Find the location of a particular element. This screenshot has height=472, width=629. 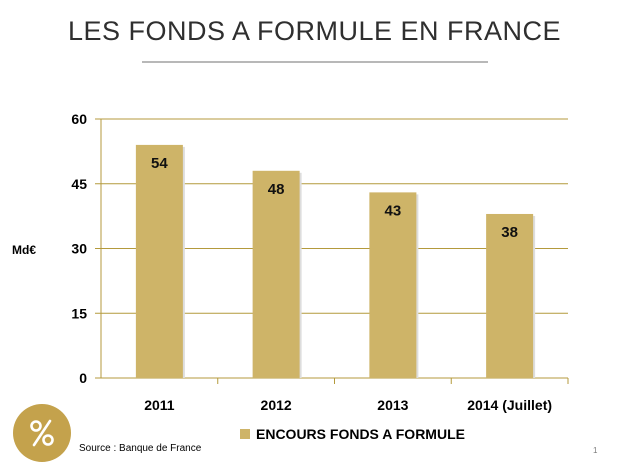

legend: ENCOURS FONDS A FORMULE is located at coordinates (352, 434).